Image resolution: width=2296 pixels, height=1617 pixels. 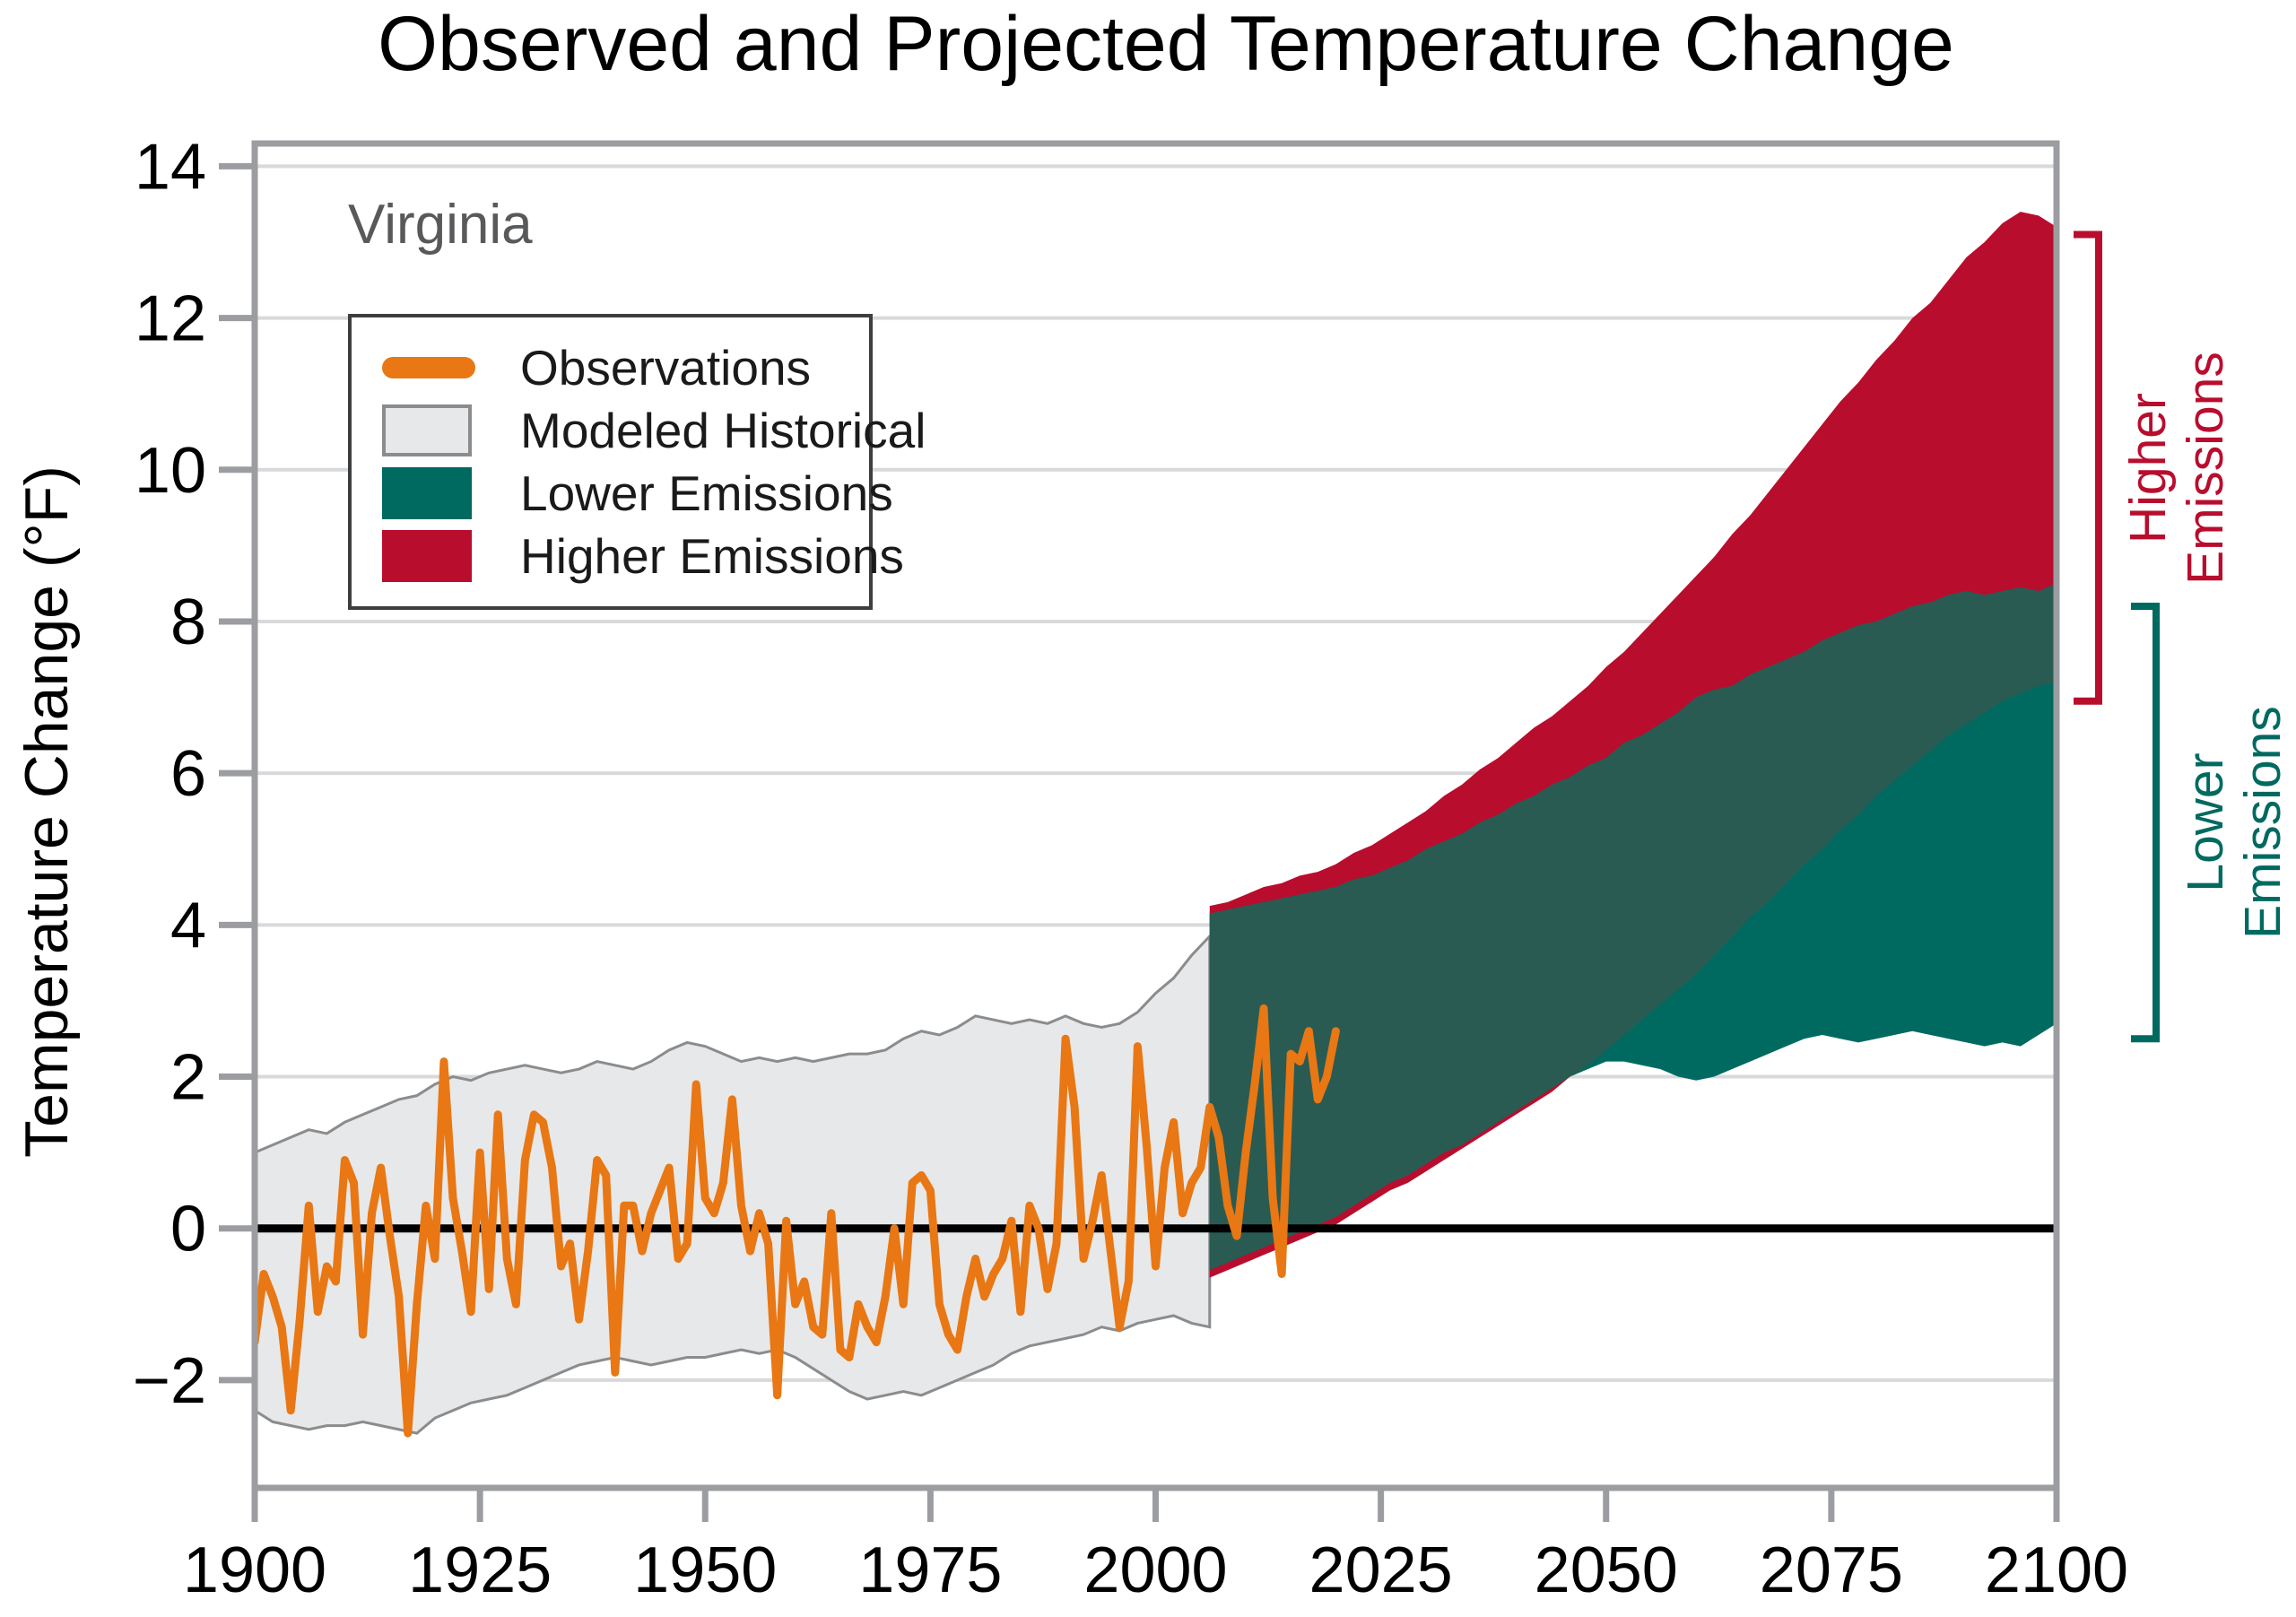 What do you see at coordinates (170, 167) in the screenshot?
I see `svg-text: 14` at bounding box center [170, 167].